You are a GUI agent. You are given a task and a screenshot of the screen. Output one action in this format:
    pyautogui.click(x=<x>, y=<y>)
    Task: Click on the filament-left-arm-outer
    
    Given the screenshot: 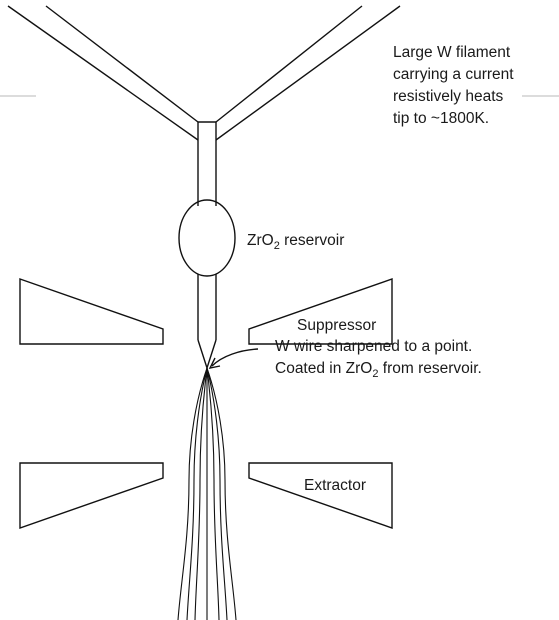 What is the action you would take?
    pyautogui.click(x=103, y=73)
    